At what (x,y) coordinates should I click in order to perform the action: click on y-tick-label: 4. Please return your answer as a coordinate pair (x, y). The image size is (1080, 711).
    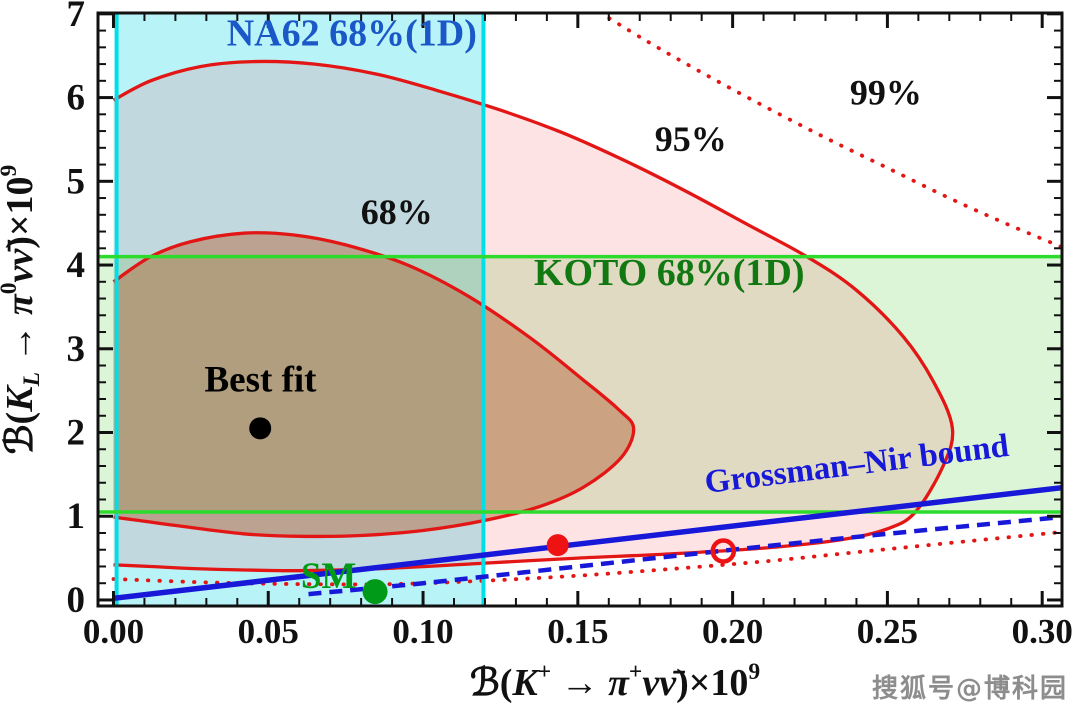
    Looking at the image, I should click on (76, 265).